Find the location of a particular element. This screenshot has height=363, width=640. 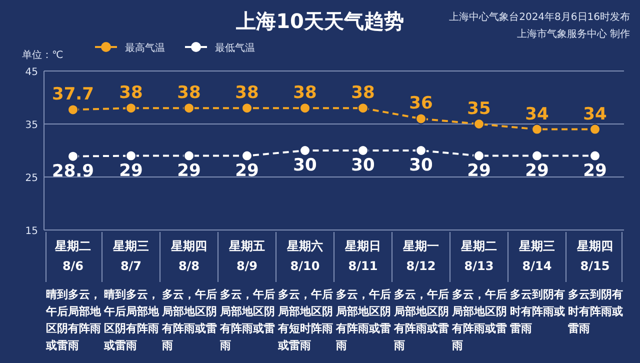

x-tick-label: 星期日 8/11 is located at coordinates (362, 256).